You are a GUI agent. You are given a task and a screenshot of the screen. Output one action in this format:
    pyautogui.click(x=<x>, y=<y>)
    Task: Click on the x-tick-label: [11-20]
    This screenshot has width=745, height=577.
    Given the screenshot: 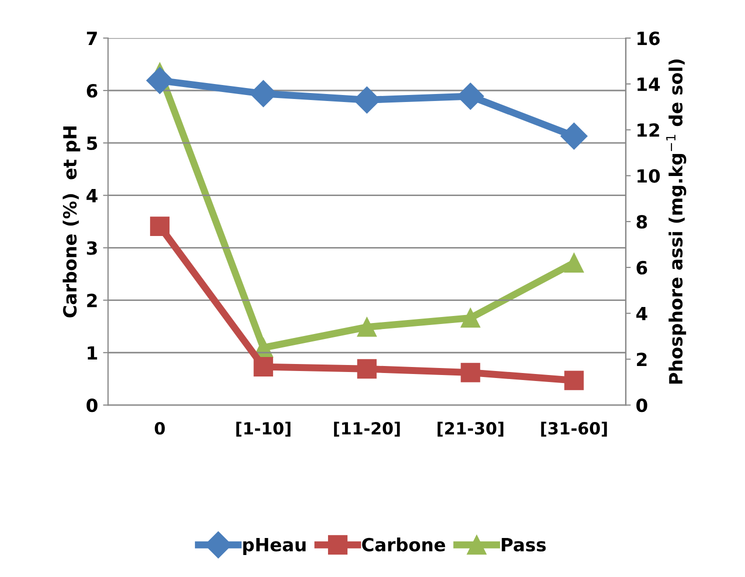 What is the action you would take?
    pyautogui.click(x=367, y=429)
    